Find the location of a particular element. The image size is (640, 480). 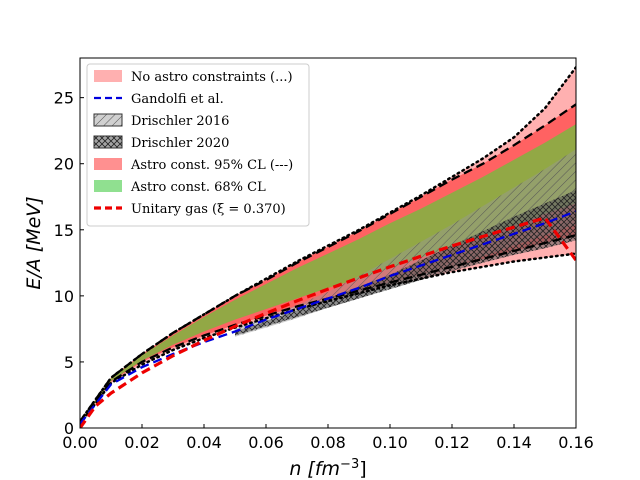

legend-item-drischler-2020: Drischler 2020 is located at coordinates (161, 143).